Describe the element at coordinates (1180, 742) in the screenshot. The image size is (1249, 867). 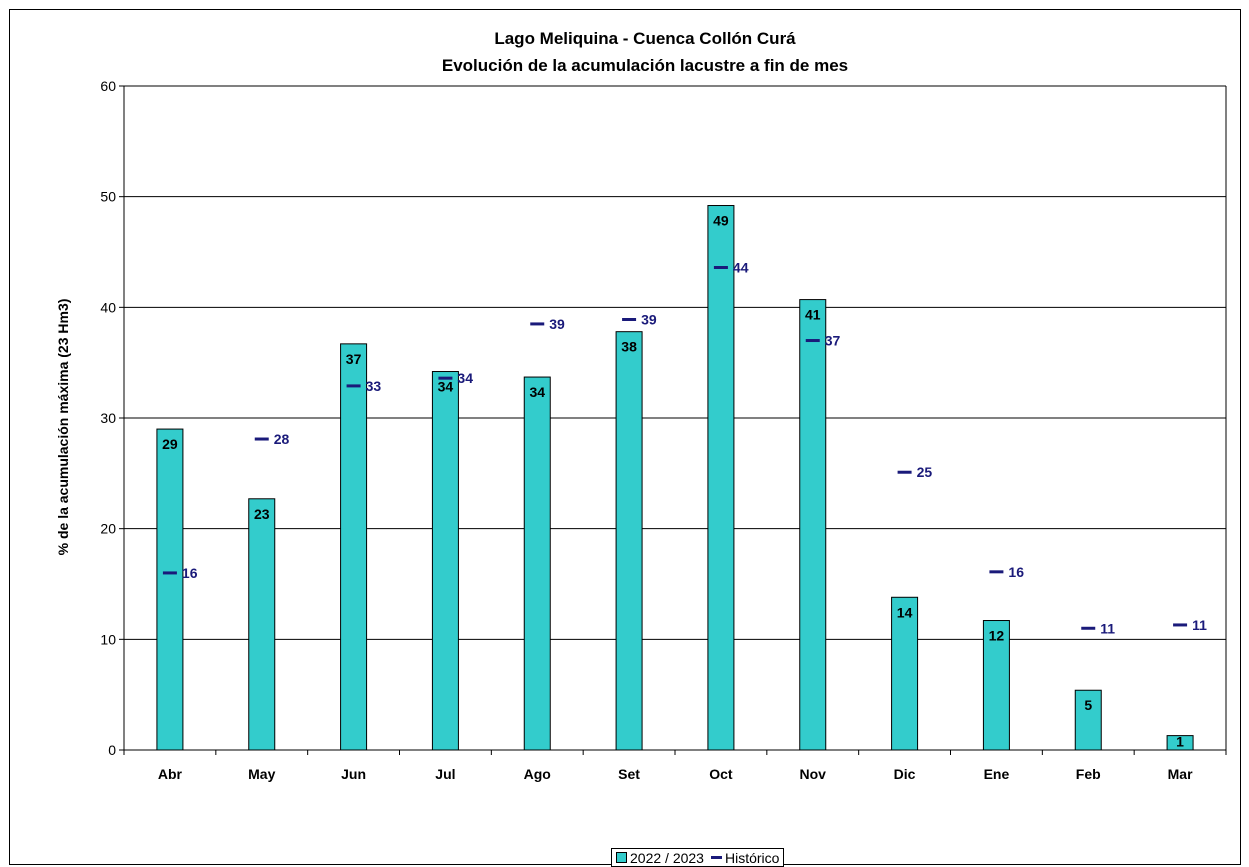
I see `bar-data-label: 1` at that location.